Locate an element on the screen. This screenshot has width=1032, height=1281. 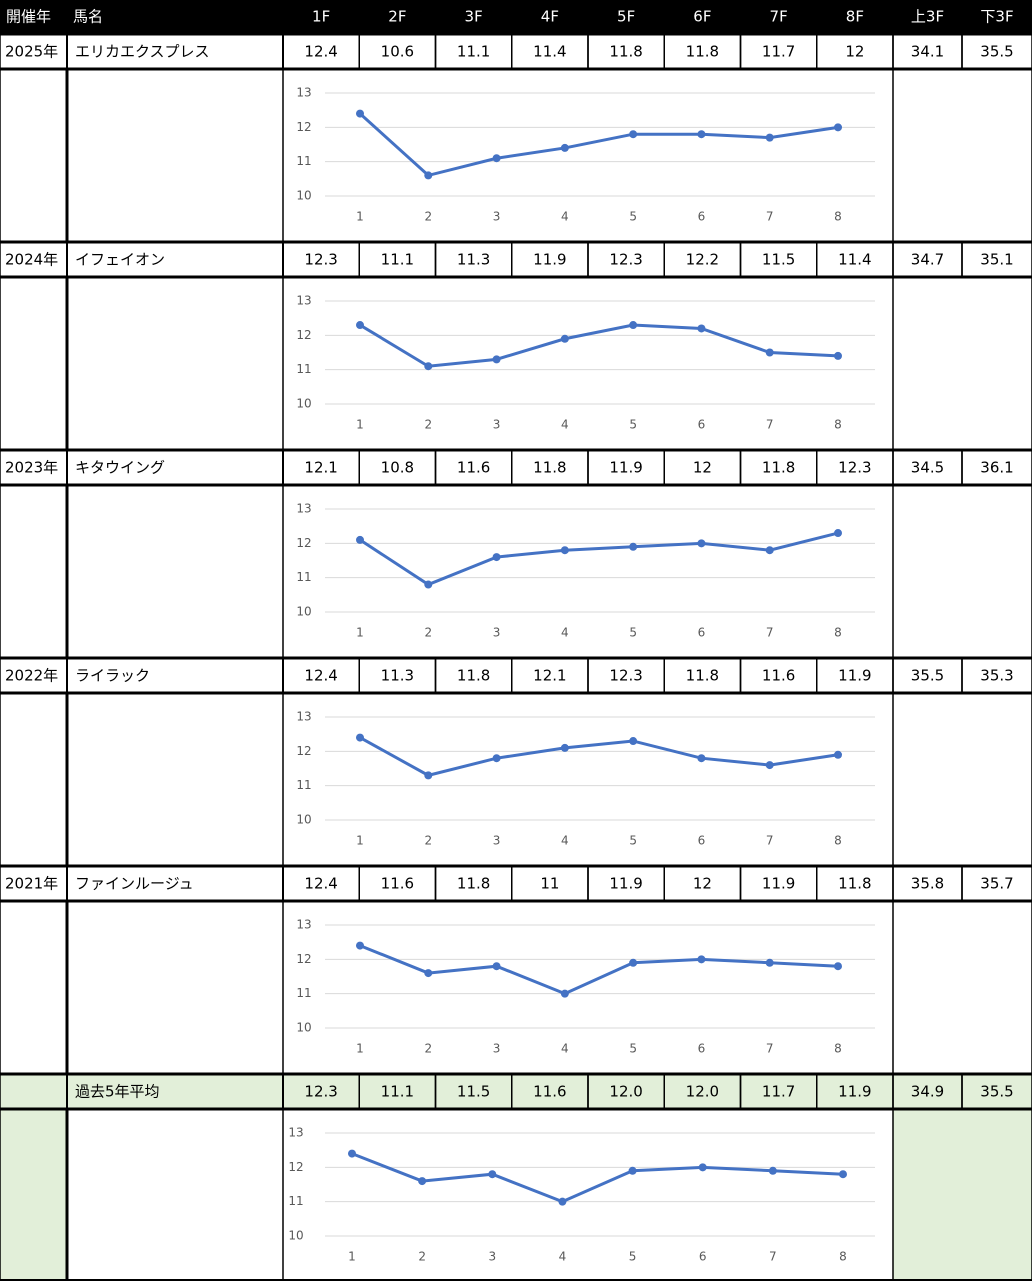
first3f: 34.9 is located at coordinates (927, 1092).